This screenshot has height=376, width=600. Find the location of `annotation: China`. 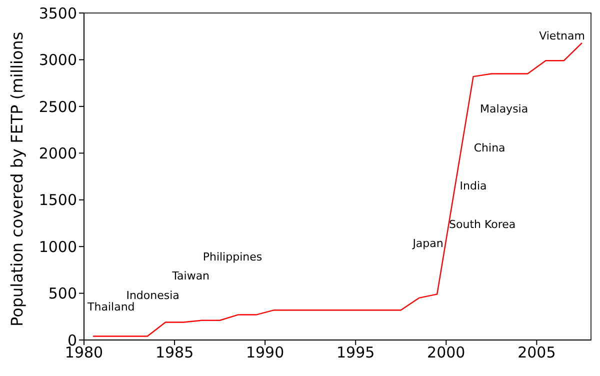

annotation: China is located at coordinates (490, 147).